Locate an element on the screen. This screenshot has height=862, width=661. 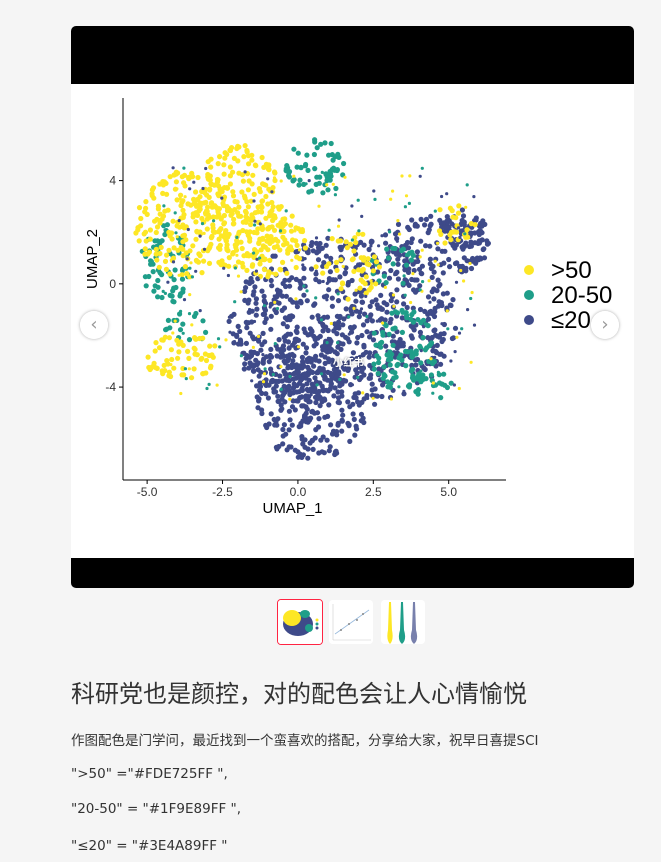
x-axis-label: UMAP_1 is located at coordinates (292, 508).